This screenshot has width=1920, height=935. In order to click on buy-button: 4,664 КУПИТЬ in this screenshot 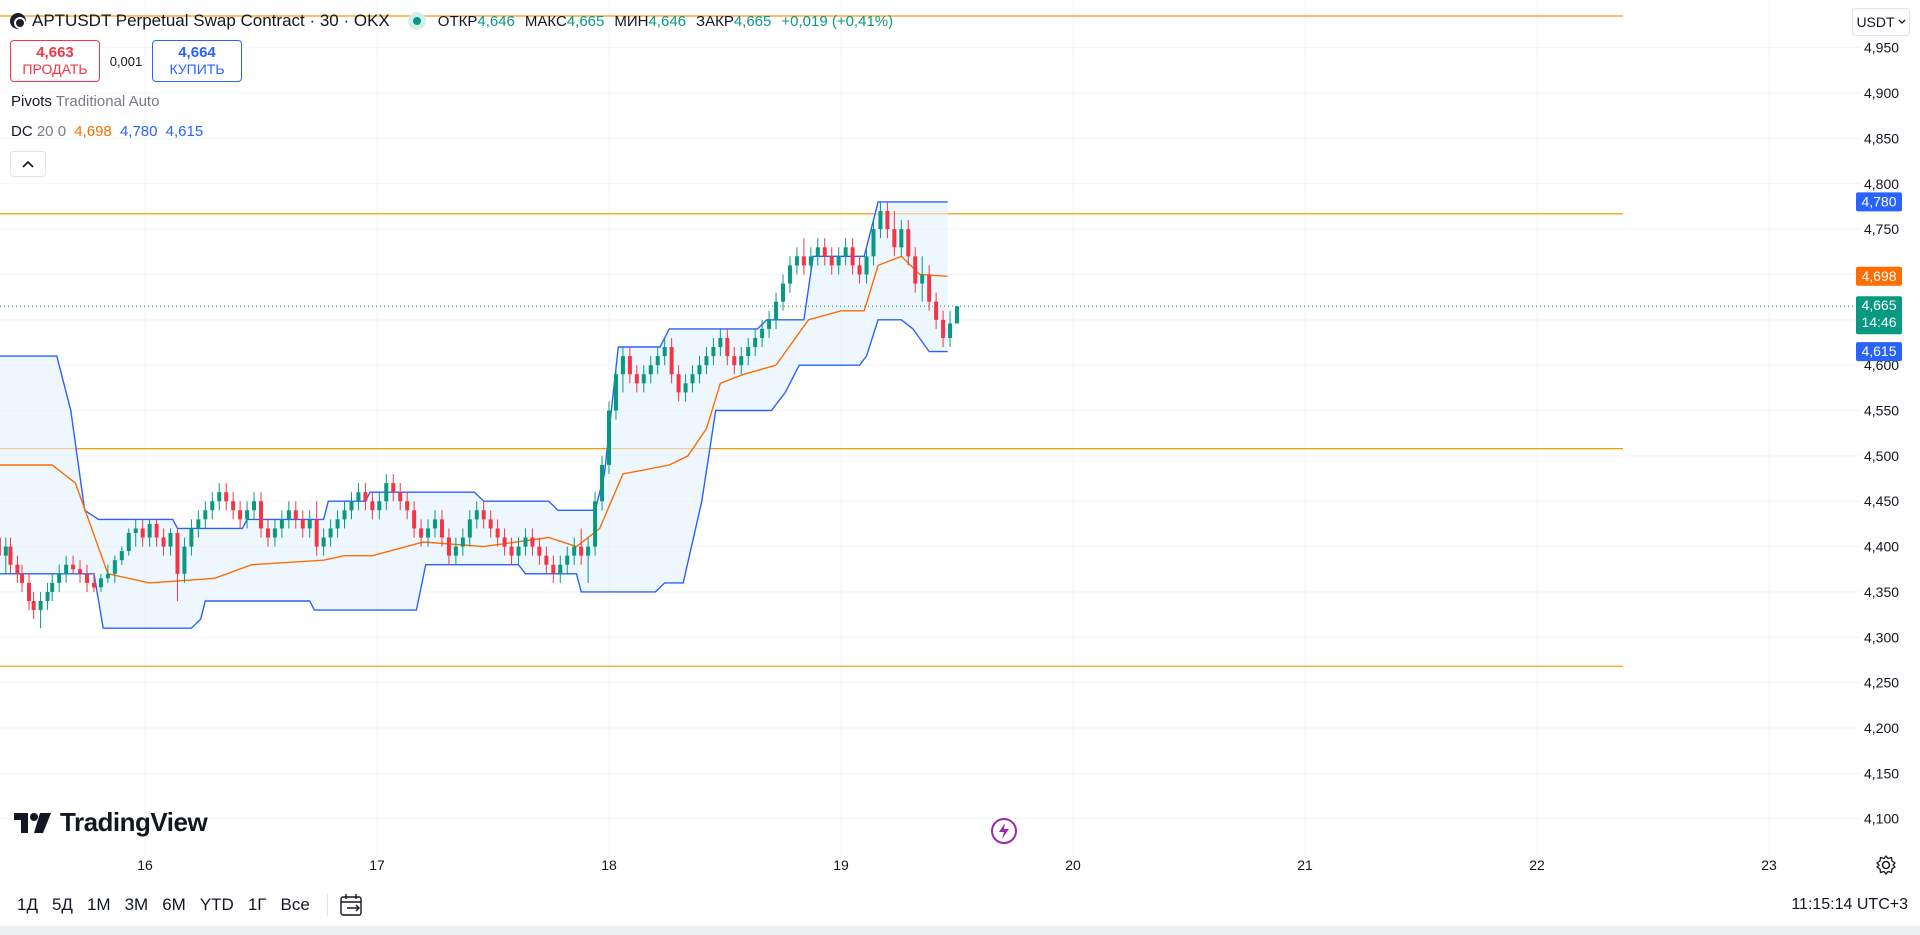, I will do `click(197, 61)`.